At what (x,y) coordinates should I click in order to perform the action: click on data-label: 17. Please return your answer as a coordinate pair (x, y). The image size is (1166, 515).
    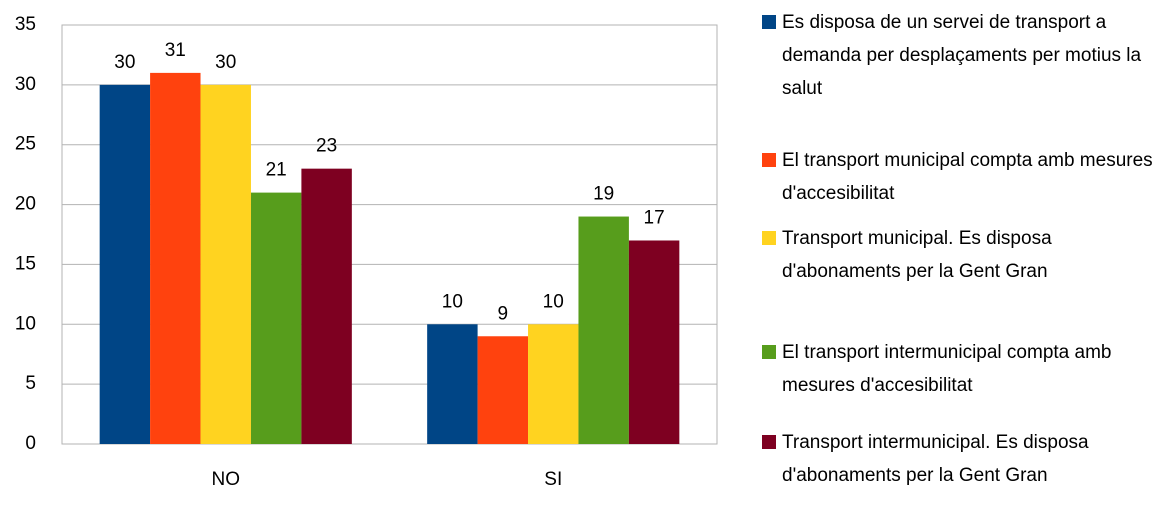
    Looking at the image, I should click on (654, 218).